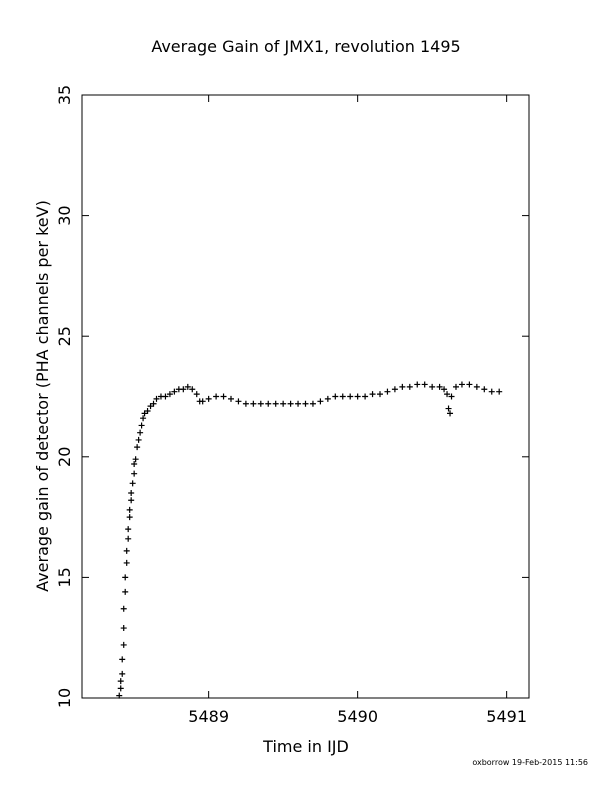 This screenshot has width=612, height=792. What do you see at coordinates (64, 215) in the screenshot?
I see `y-tick-label: 30` at bounding box center [64, 215].